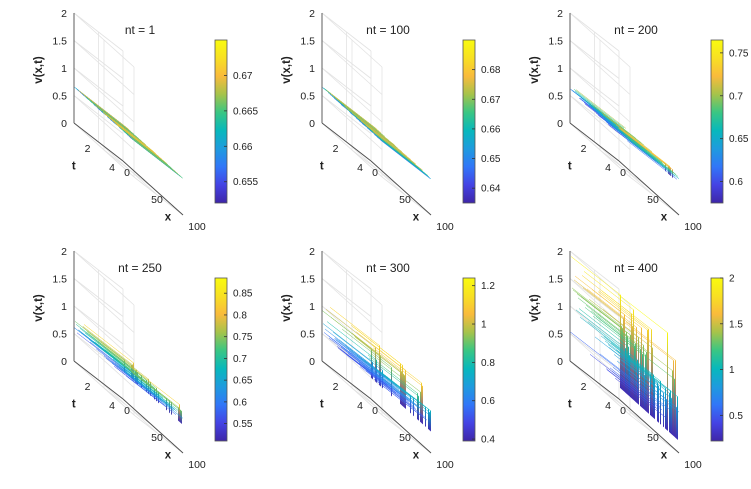  I want to click on colorbar-tick-label: 0.67, so click(491, 100).